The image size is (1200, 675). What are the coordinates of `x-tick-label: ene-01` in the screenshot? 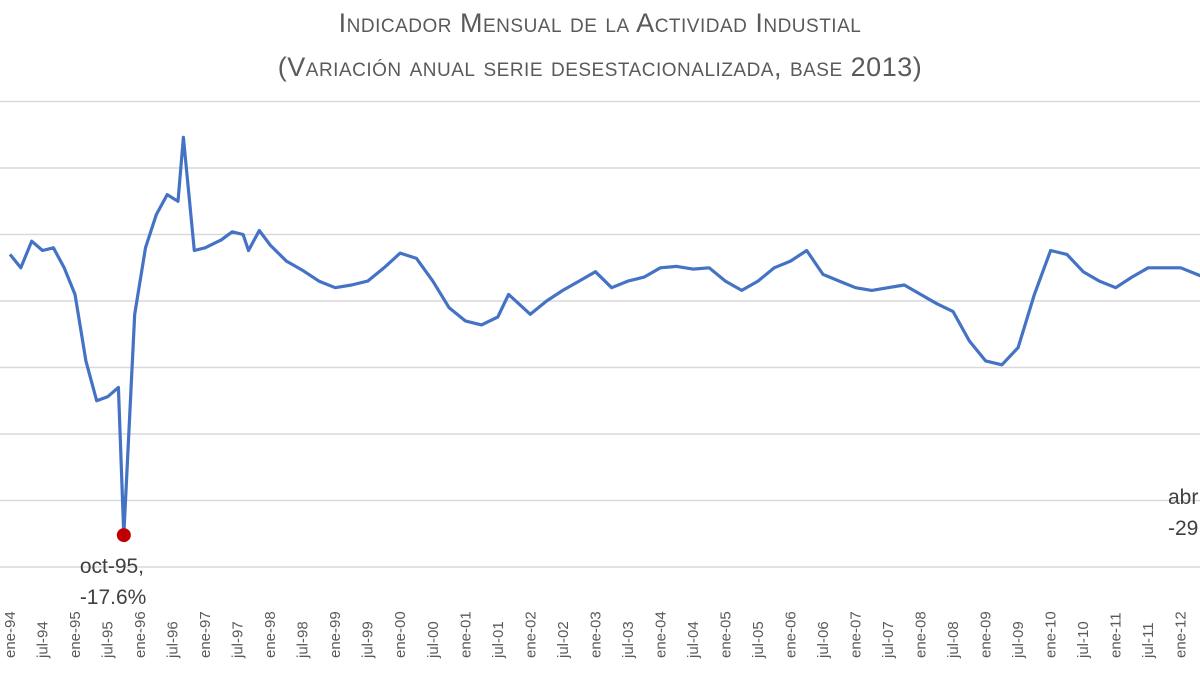 It's located at (465, 634).